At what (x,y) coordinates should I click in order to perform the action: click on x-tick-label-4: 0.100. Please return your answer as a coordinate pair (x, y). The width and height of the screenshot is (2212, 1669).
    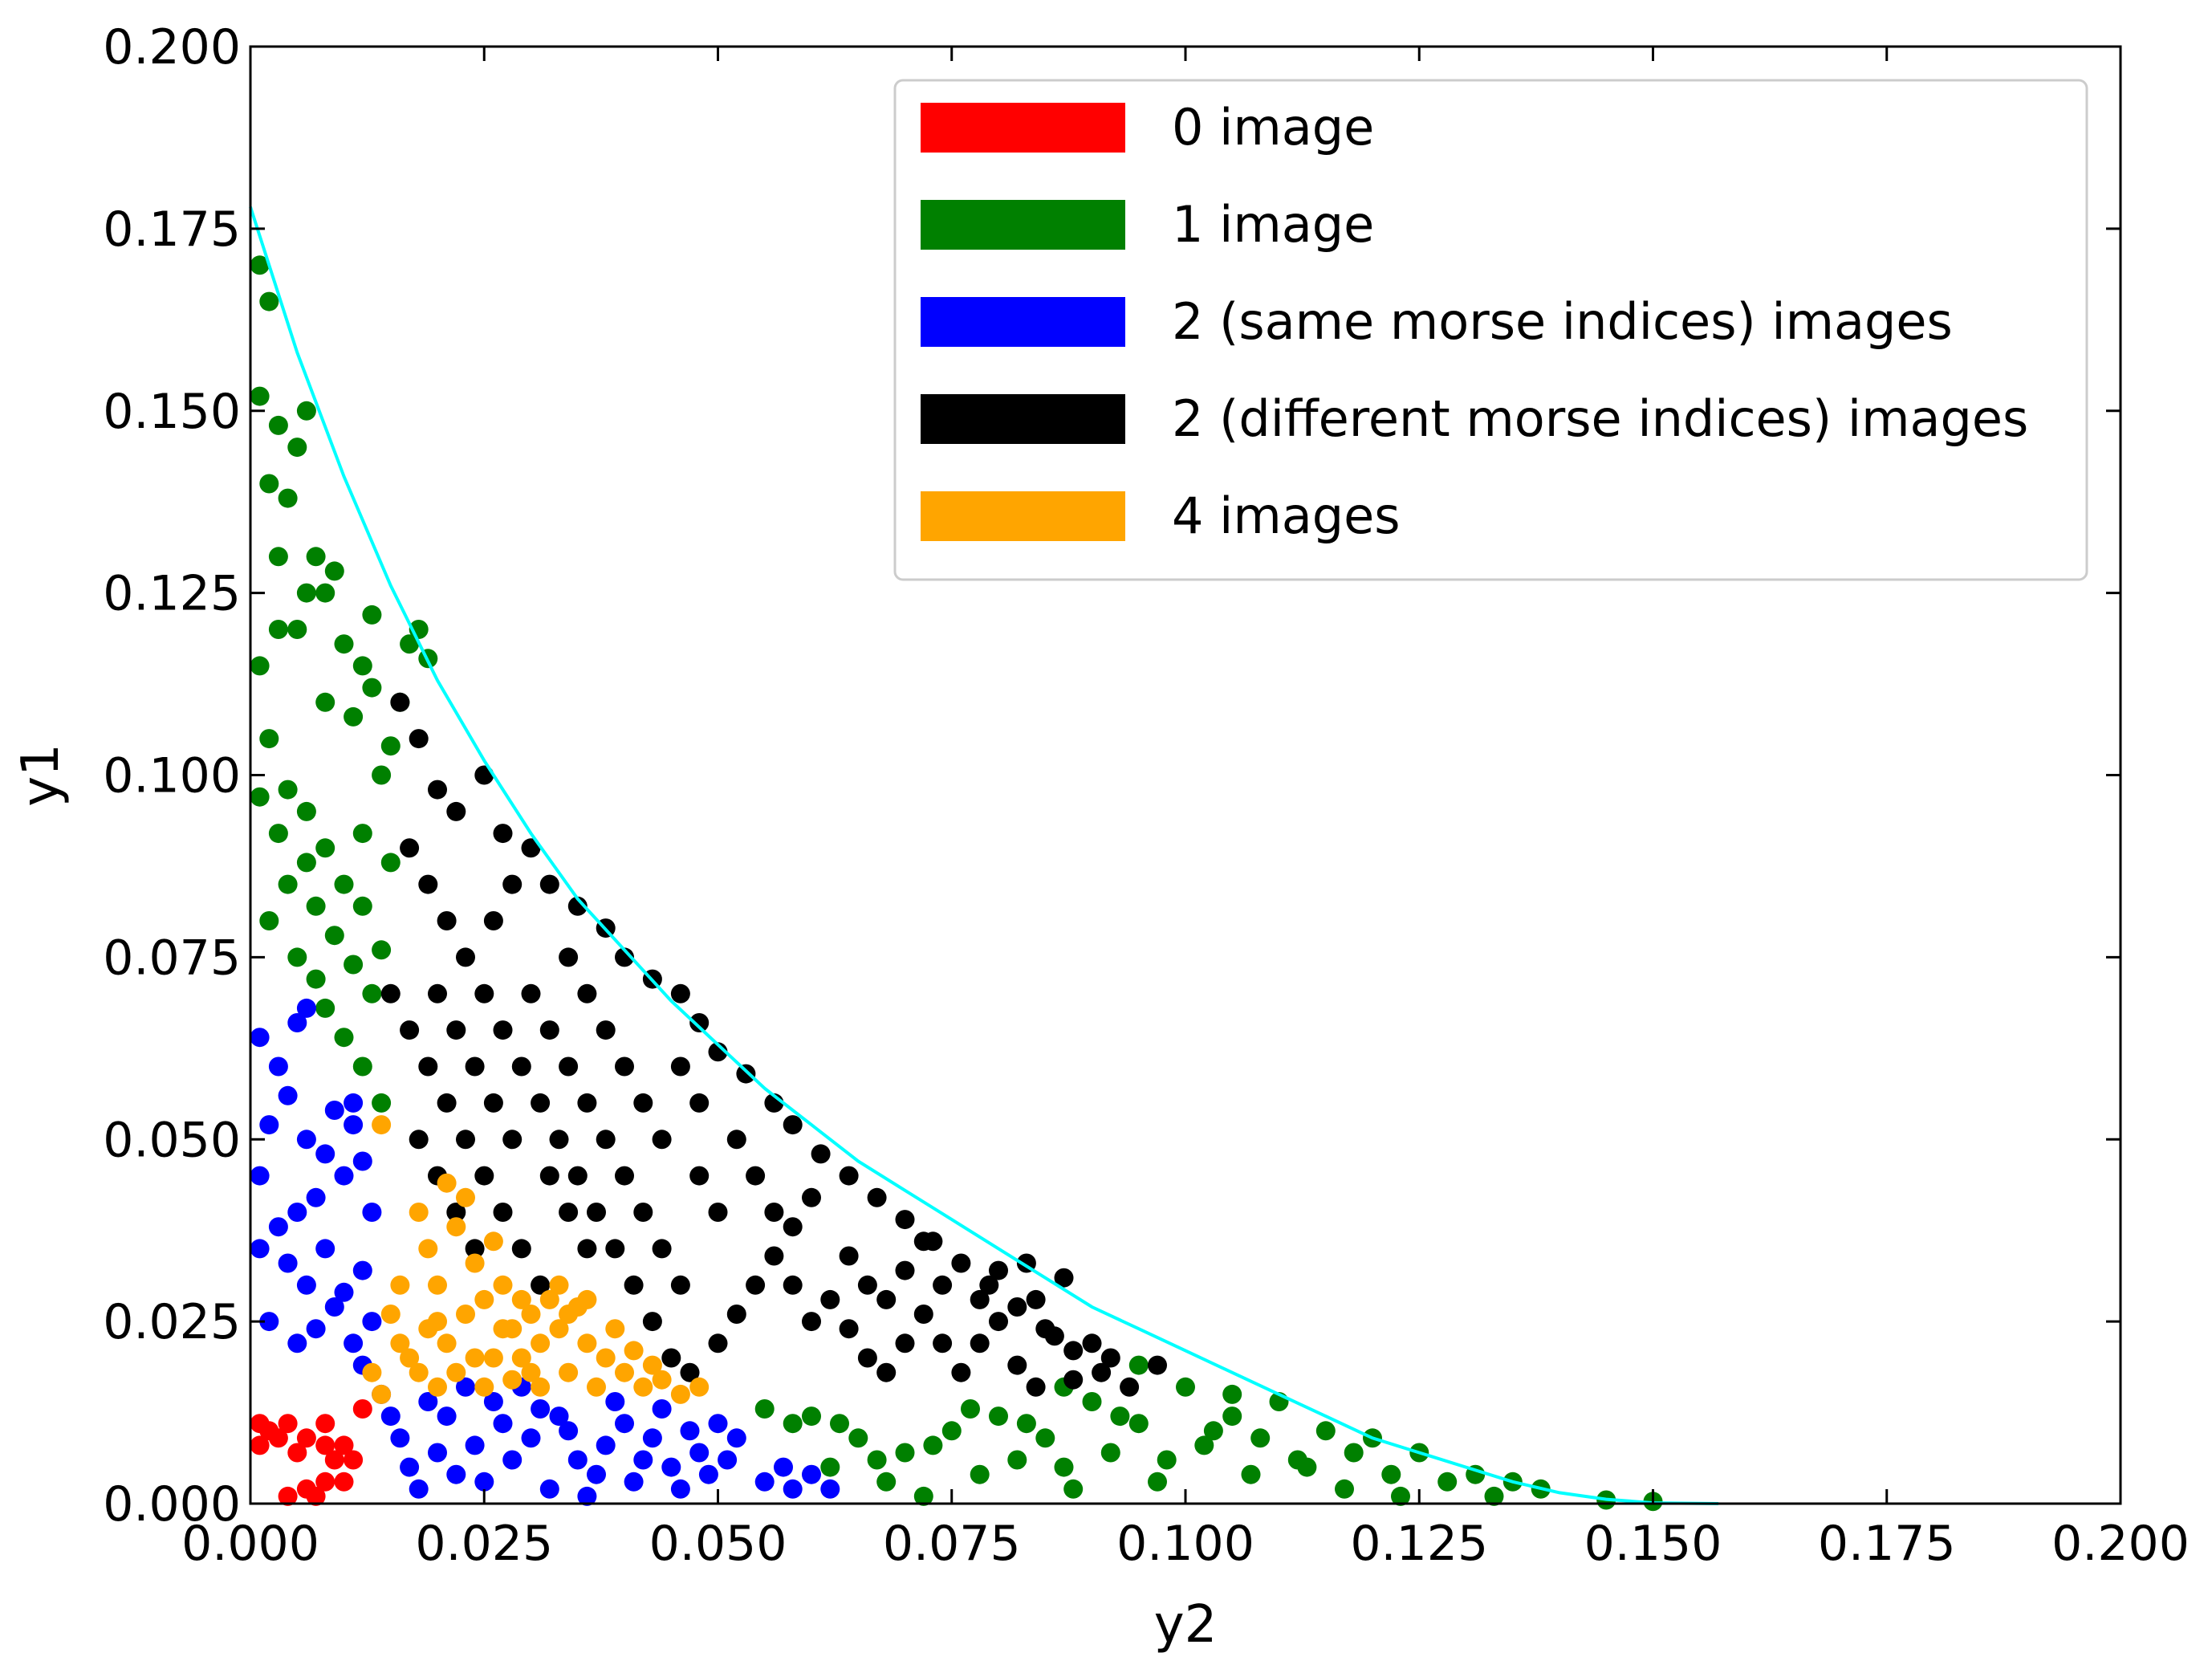
    Looking at the image, I should click on (1185, 1544).